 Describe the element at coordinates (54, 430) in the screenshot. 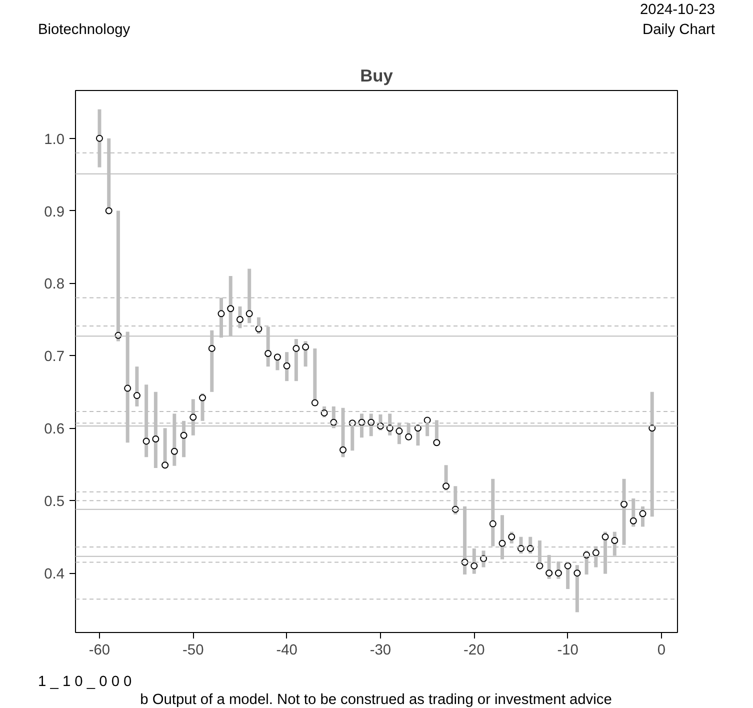

I see `y-tick-label: 0.6` at that location.